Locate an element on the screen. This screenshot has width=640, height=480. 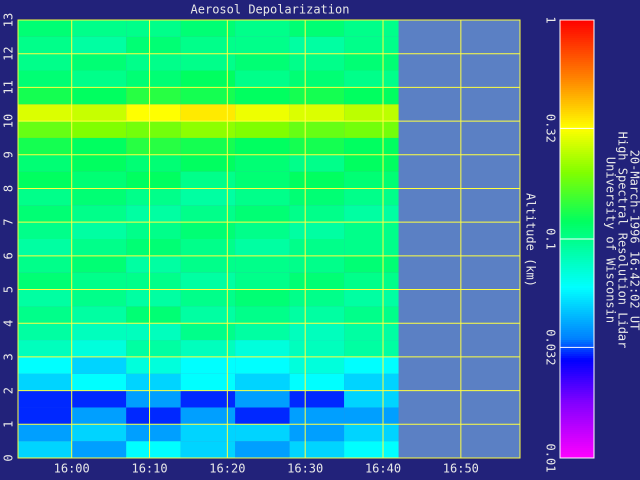
colorbar-tick-label: 1 is located at coordinates (551, 19).